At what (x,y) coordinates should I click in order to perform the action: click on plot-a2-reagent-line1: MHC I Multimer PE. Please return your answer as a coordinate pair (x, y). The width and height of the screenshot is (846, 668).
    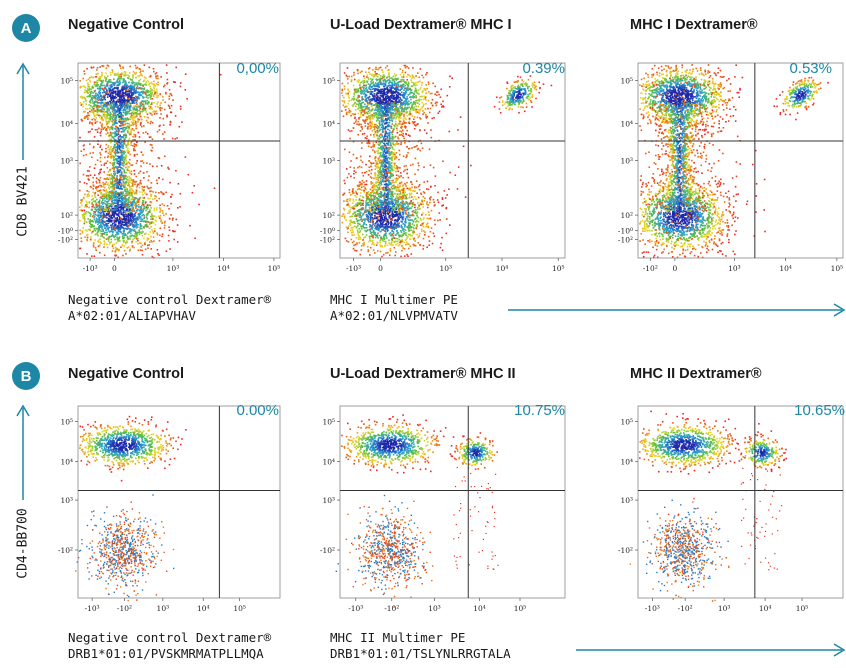
    Looking at the image, I should click on (394, 299).